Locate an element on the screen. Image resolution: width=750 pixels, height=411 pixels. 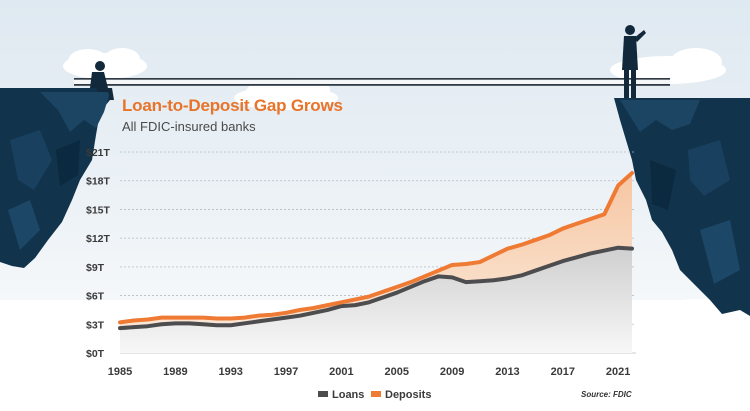
x-tick-label: 2013 is located at coordinates (507, 372).